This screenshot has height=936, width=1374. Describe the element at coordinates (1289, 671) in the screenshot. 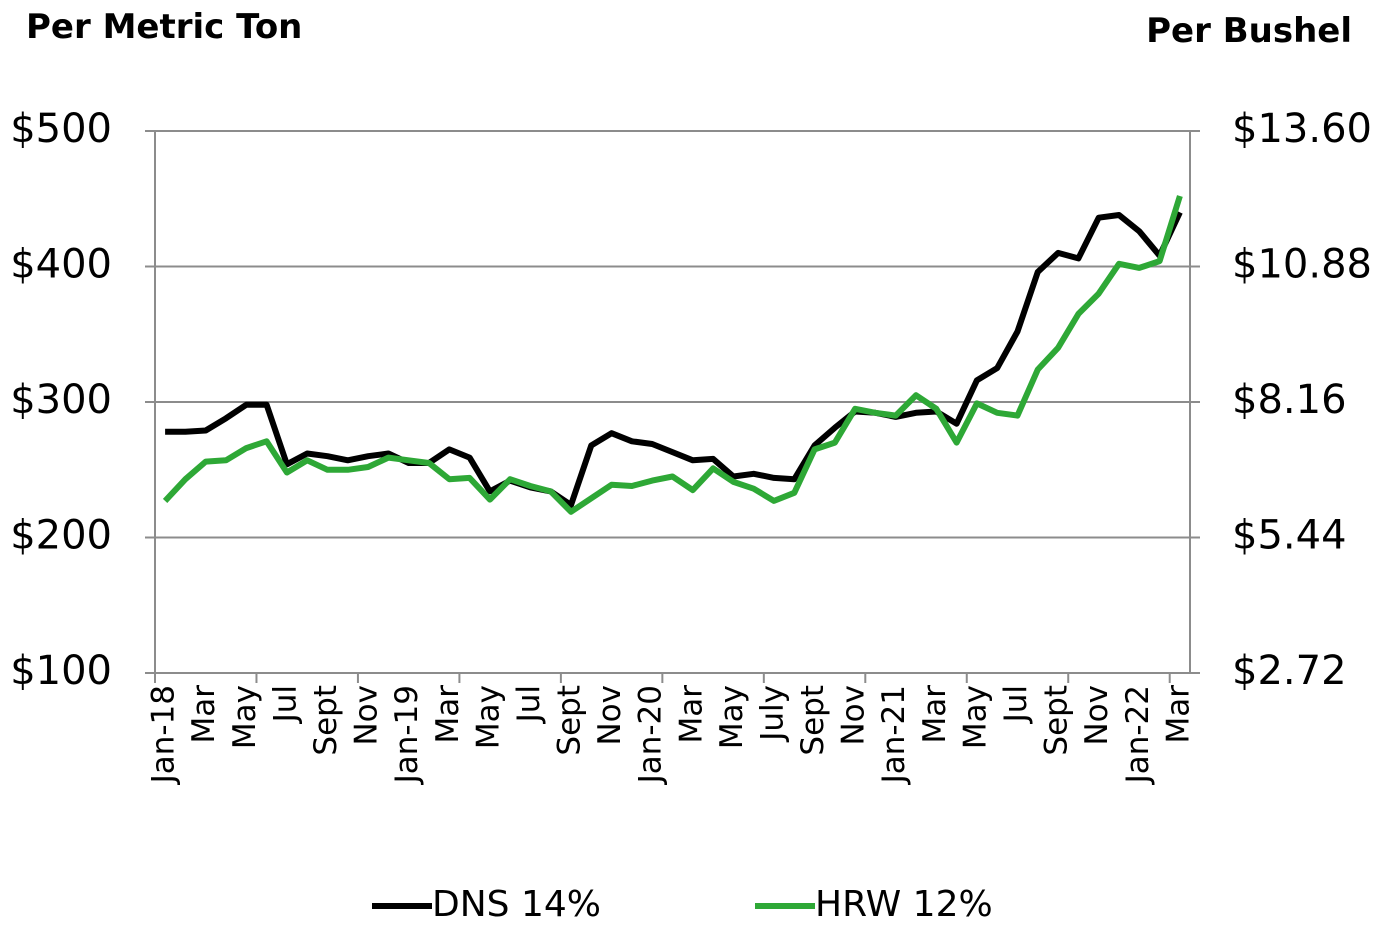

I see `y2-tick-label: $2.72` at that location.